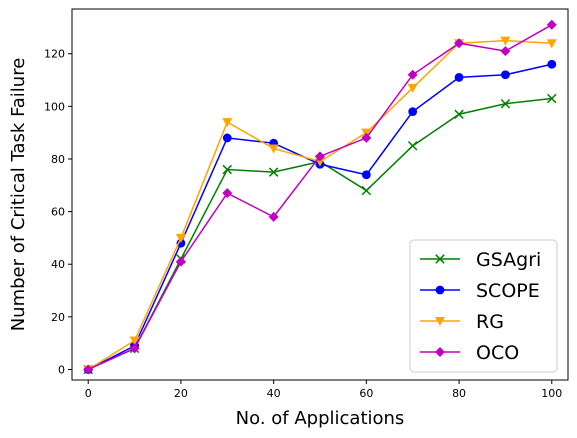  Describe the element at coordinates (440, 290) in the screenshot. I see `legend-marker-scope` at that location.